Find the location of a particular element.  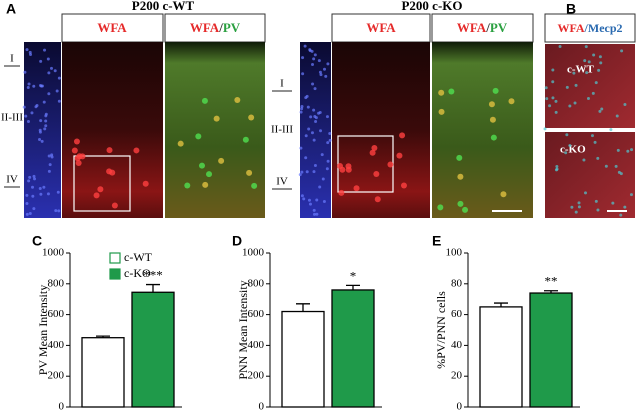

y-tick-label: 400 is located at coordinates (256, 345).